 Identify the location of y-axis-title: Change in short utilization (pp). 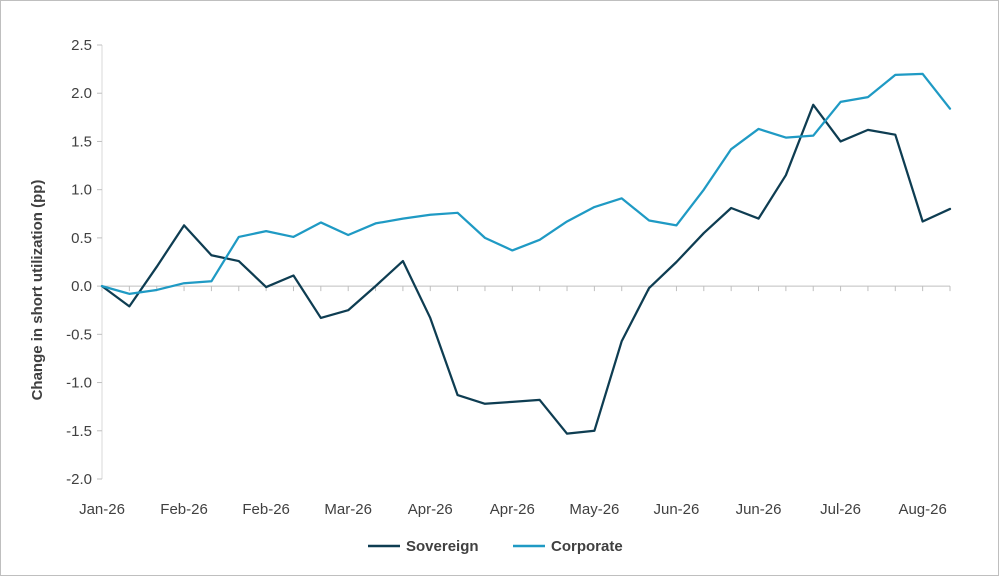
(37, 290).